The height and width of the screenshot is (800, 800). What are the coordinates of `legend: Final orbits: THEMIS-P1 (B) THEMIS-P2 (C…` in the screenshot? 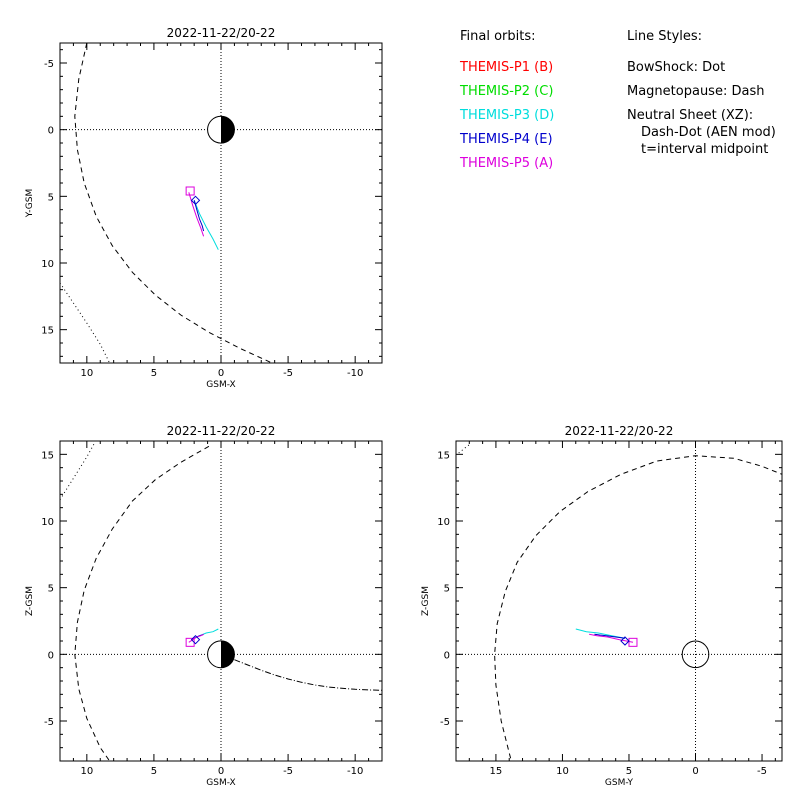 It's located at (617, 100).